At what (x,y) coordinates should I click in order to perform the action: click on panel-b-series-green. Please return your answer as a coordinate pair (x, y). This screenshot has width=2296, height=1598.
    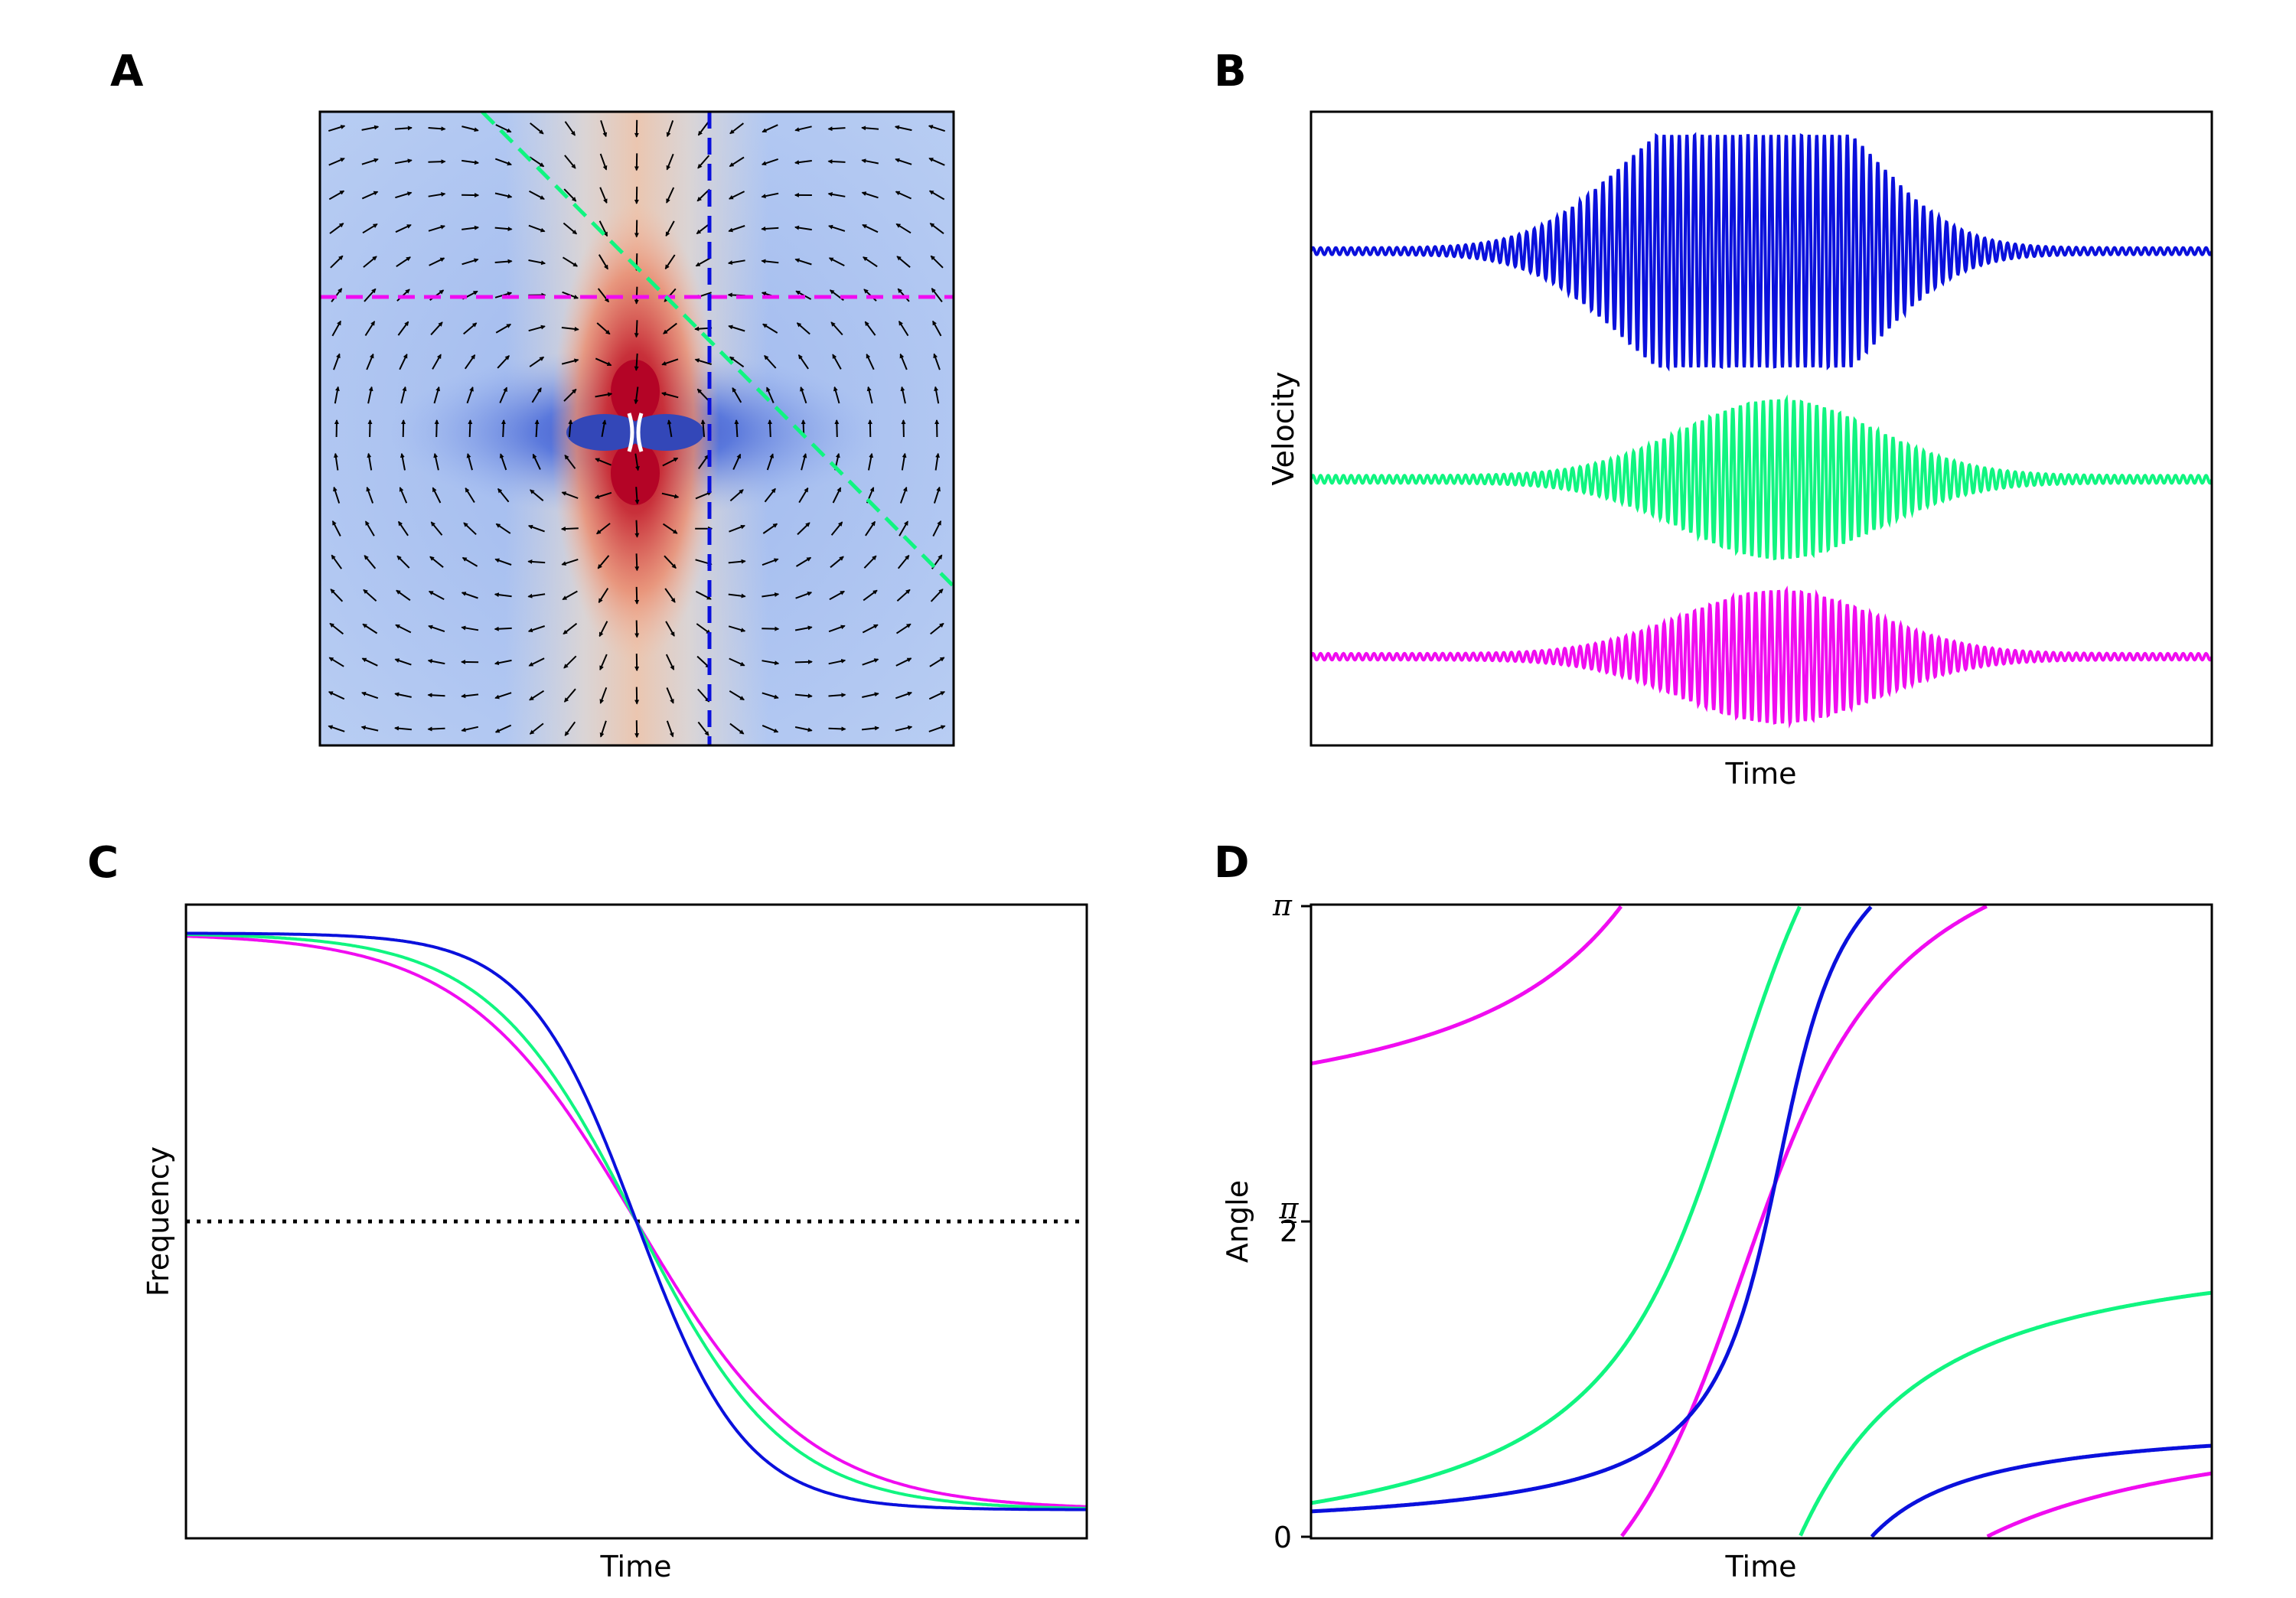
    Looking at the image, I should click on (1761, 478).